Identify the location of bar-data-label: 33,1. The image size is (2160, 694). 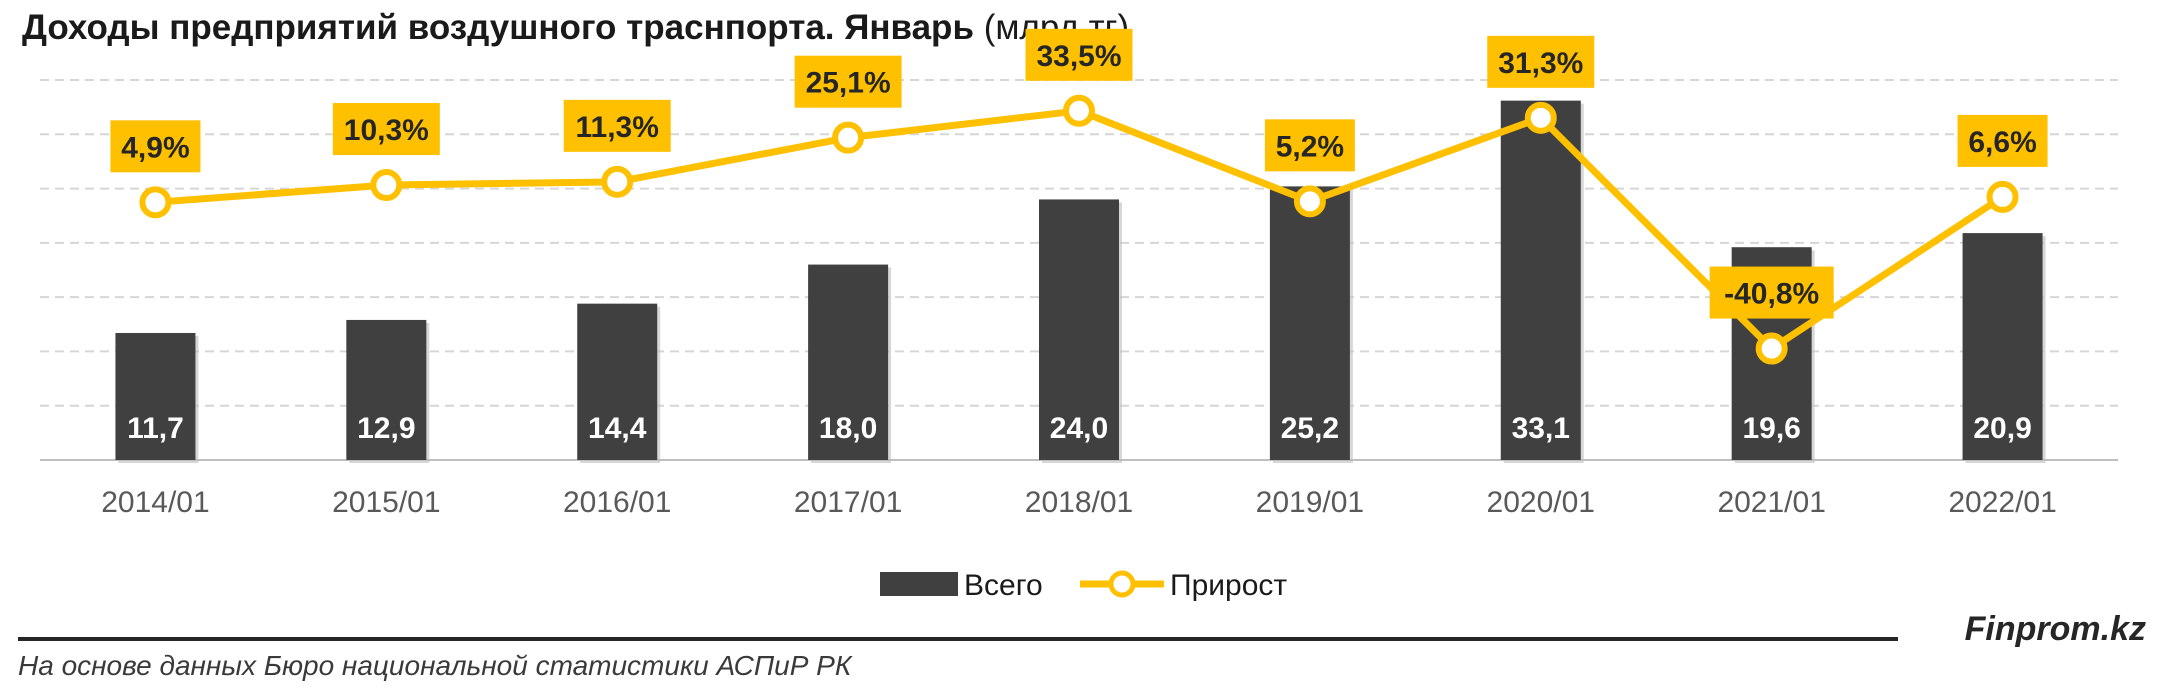
(1541, 428).